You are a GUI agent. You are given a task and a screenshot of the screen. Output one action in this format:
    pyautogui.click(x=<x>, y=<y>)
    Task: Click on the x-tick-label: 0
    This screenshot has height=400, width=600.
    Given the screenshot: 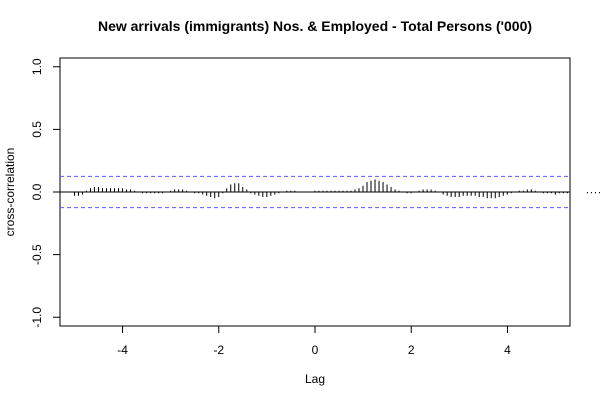 What is the action you would take?
    pyautogui.click(x=315, y=350)
    